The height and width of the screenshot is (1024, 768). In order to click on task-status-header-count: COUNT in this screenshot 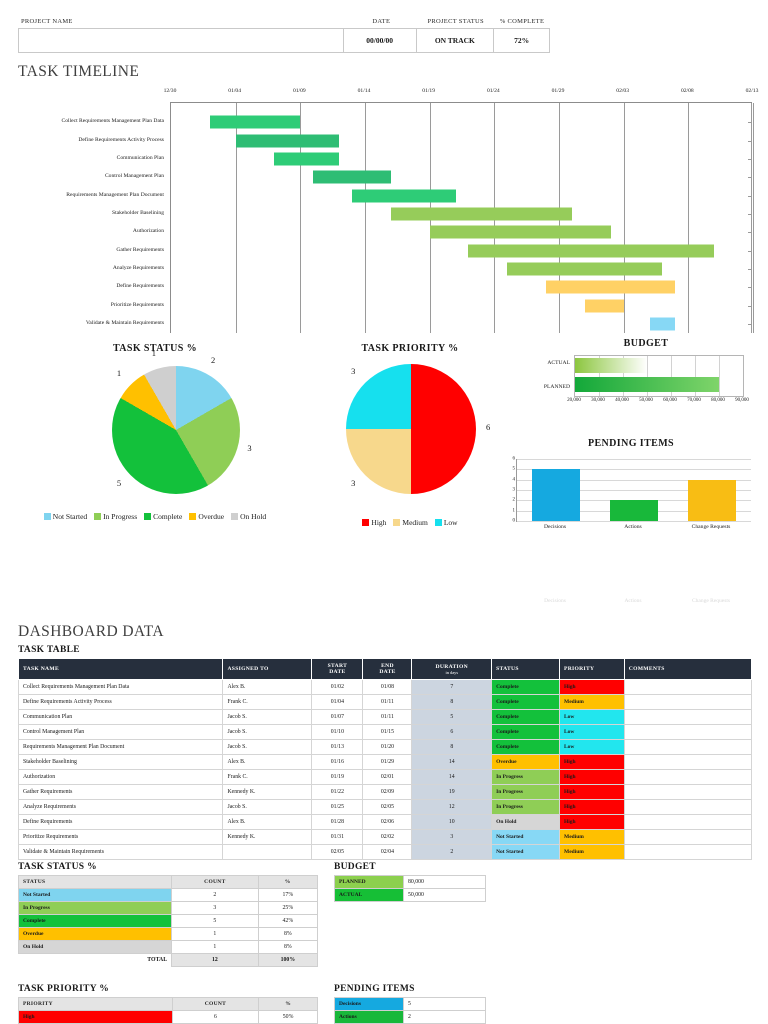, I will do `click(215, 882)`.